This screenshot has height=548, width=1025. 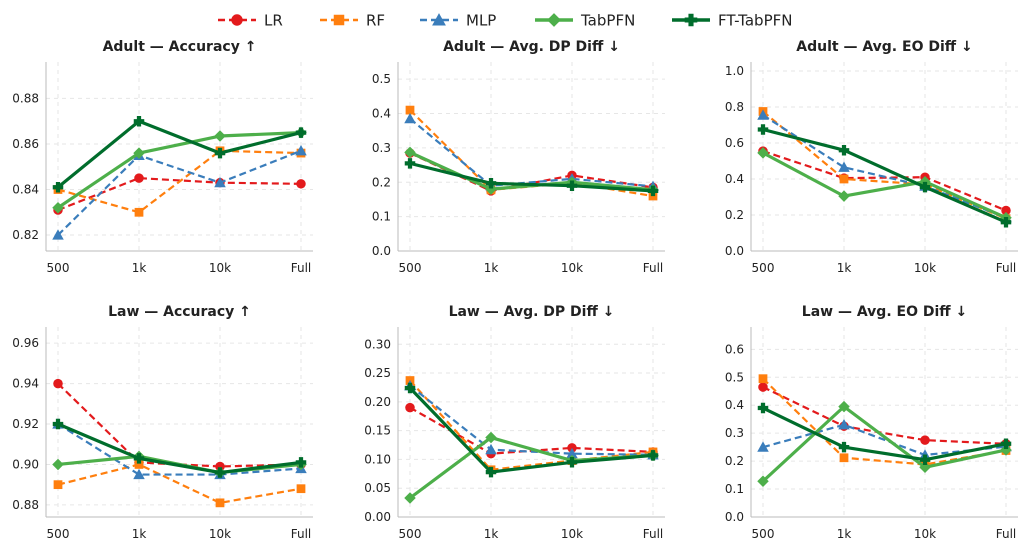 I want to click on y-tick-label: 0.0, so click(x=734, y=517).